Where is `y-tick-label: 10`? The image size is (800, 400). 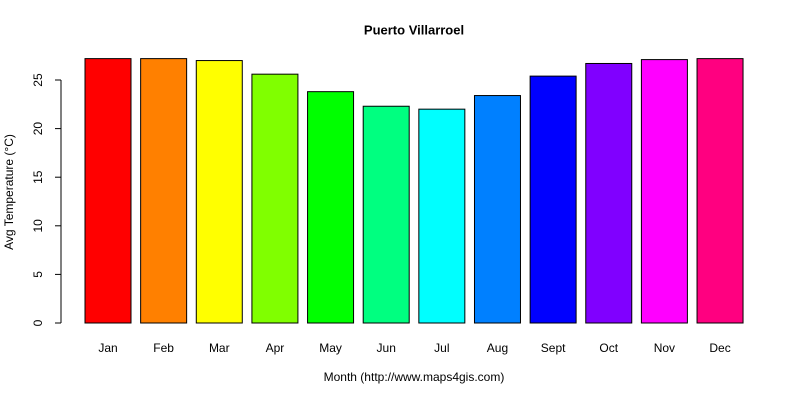 y-tick-label: 10 is located at coordinates (38, 226).